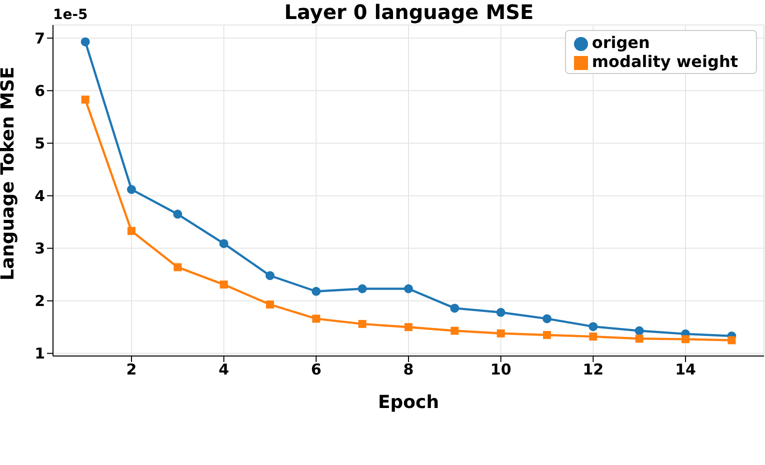  What do you see at coordinates (501, 369) in the screenshot?
I see `x-tick-label: 10` at bounding box center [501, 369].